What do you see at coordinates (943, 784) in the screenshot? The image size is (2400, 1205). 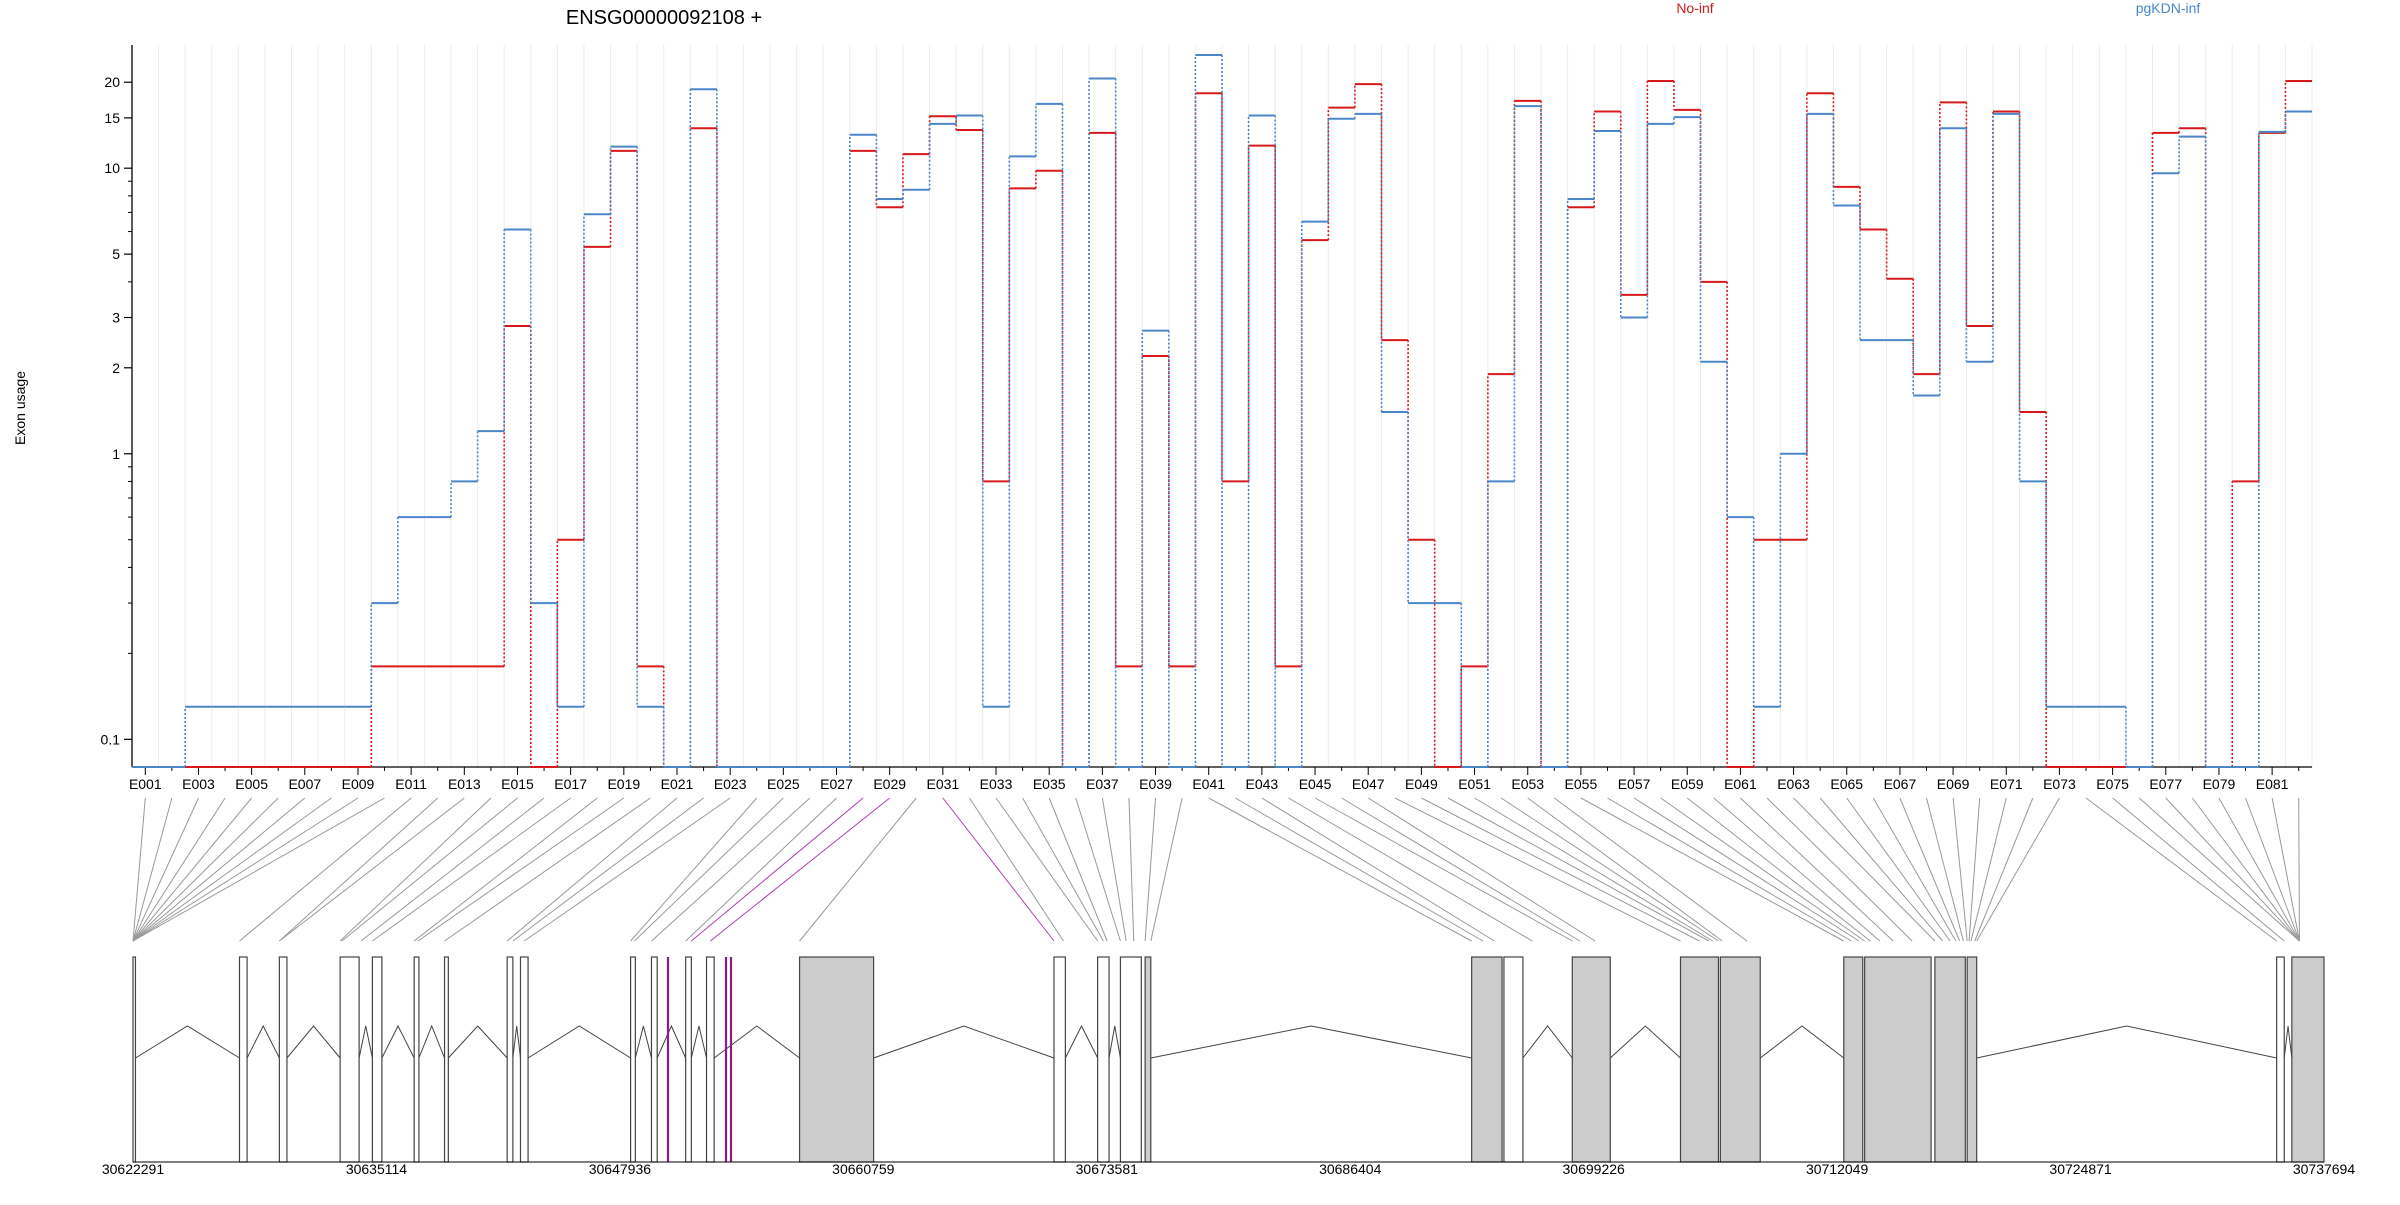 I see `x-tick-label: E031` at bounding box center [943, 784].